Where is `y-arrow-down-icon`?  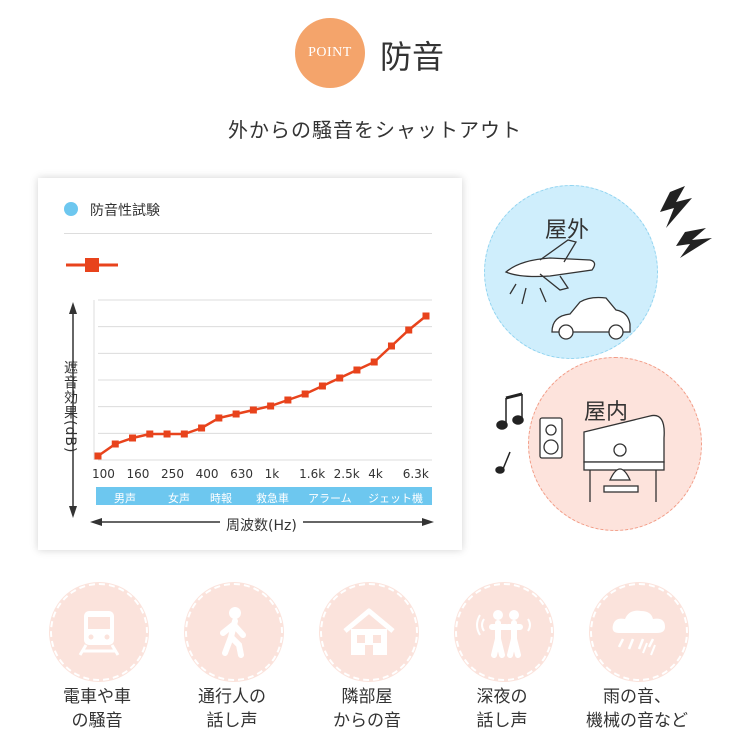 y-arrow-down-icon is located at coordinates (73, 512).